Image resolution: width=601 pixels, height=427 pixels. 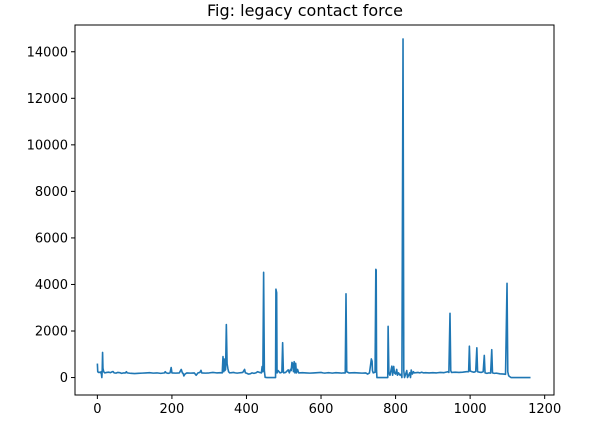 What do you see at coordinates (321, 409) in the screenshot?
I see `x-tick-label: 600` at bounding box center [321, 409].